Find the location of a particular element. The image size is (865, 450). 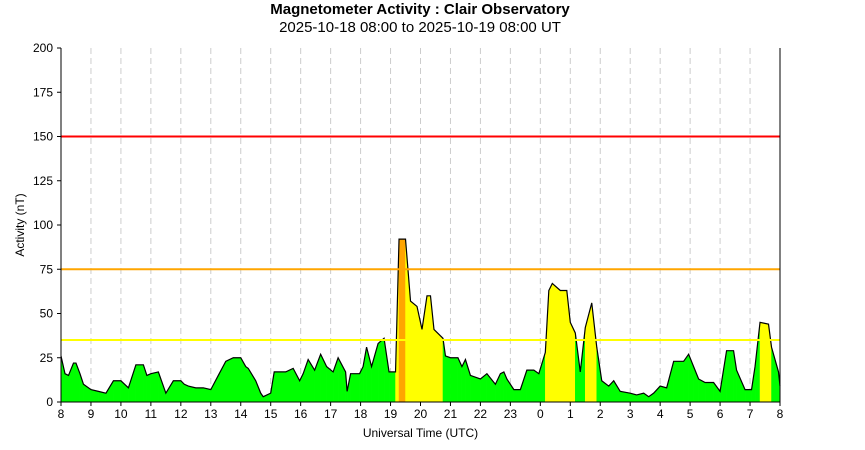

y-tick-label: 25 is located at coordinates (47, 358).